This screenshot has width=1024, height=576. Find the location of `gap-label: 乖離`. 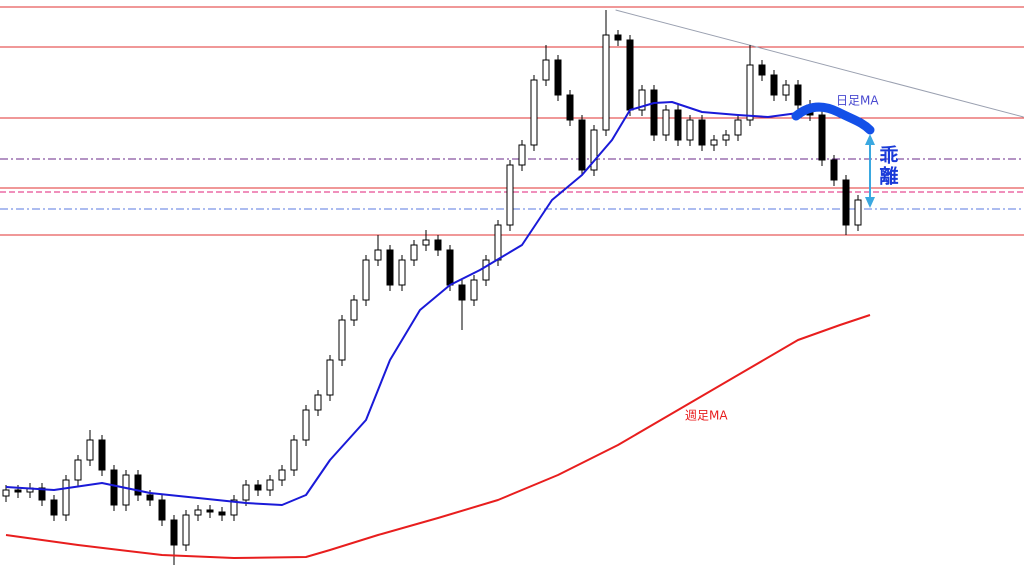

gap-label: 乖離 is located at coordinates (888, 166).